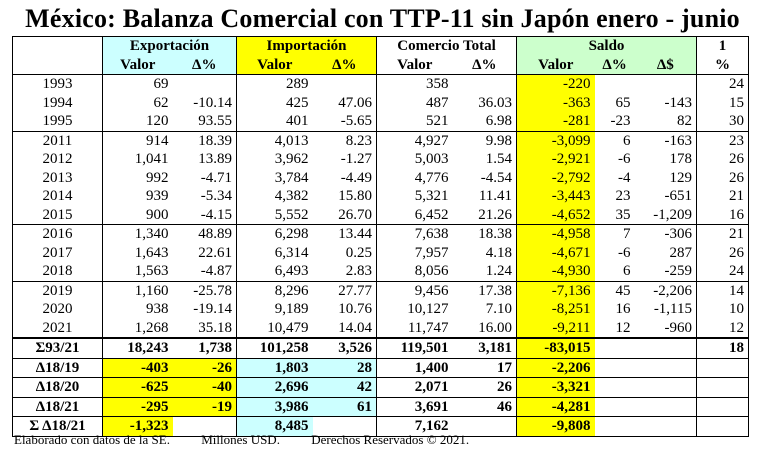 Image resolution: width=765 pixels, height=454 pixels. Describe the element at coordinates (274, 65) in the screenshot. I see `import-valor-header: Valor` at that location.